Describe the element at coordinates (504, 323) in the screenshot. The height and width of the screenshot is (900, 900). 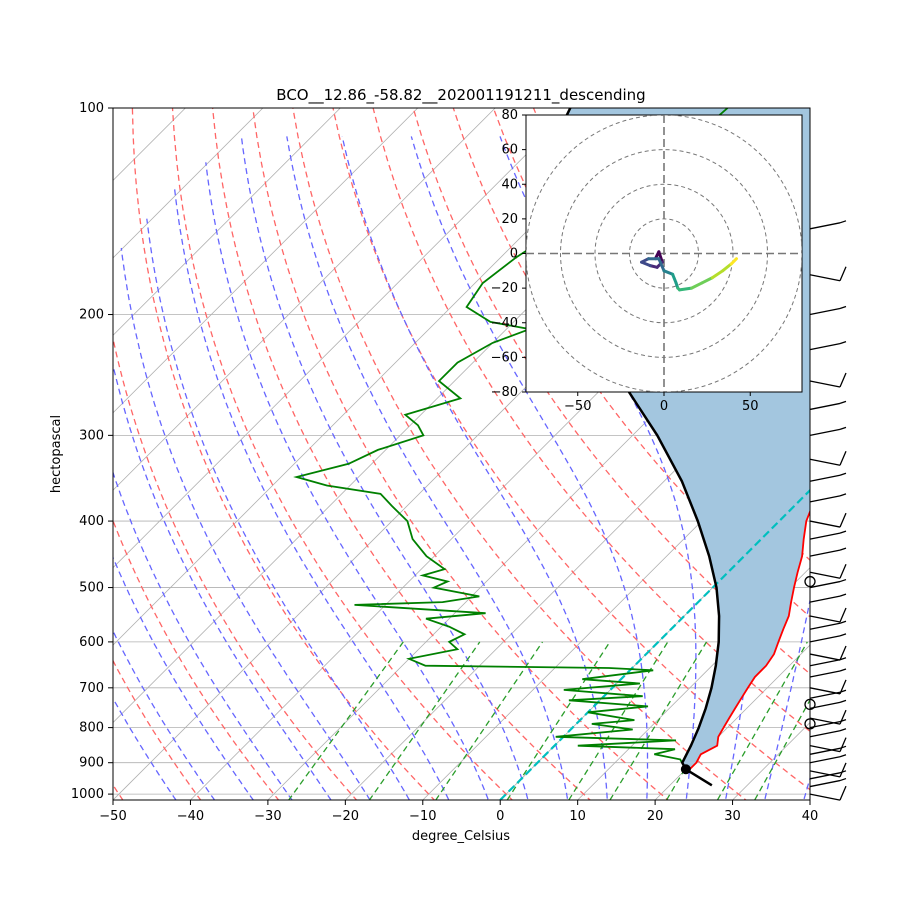
I see `hodograph-y-tick-label: −40` at that location.